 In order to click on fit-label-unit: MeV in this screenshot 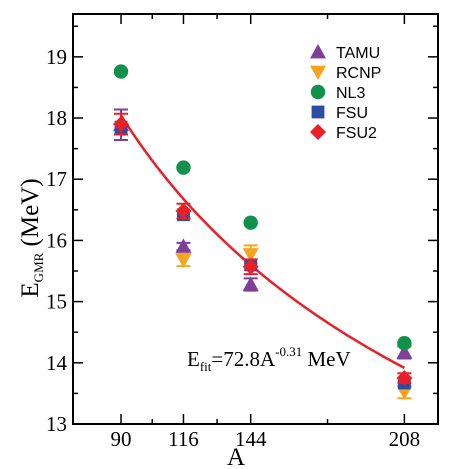, I will do `click(326, 359)`.